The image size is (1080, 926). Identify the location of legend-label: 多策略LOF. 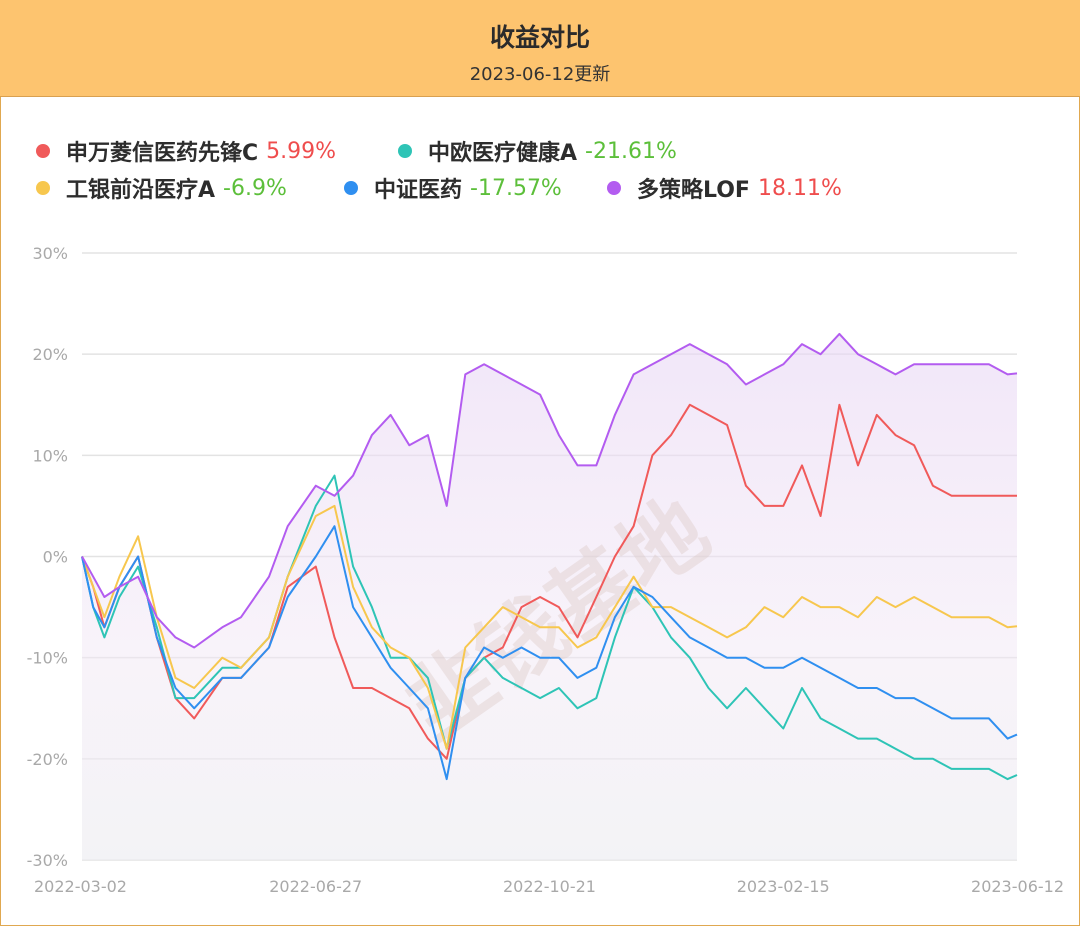
(693, 190).